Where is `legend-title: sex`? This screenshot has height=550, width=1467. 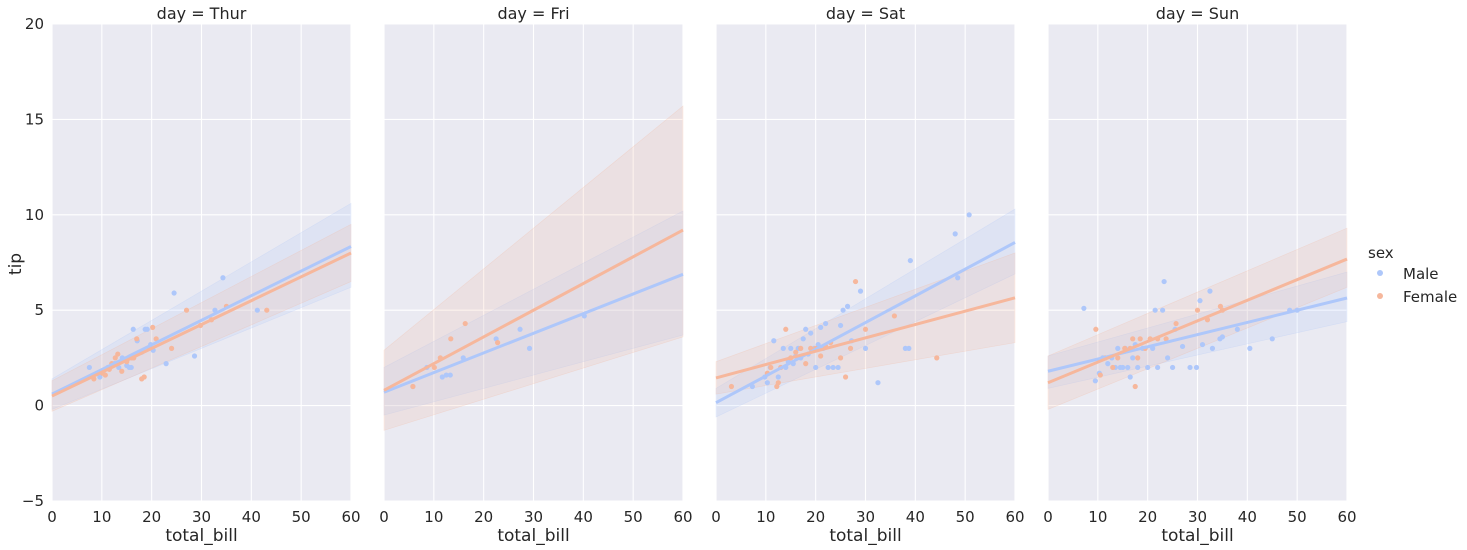
legend-title: sex is located at coordinates (1381, 253).